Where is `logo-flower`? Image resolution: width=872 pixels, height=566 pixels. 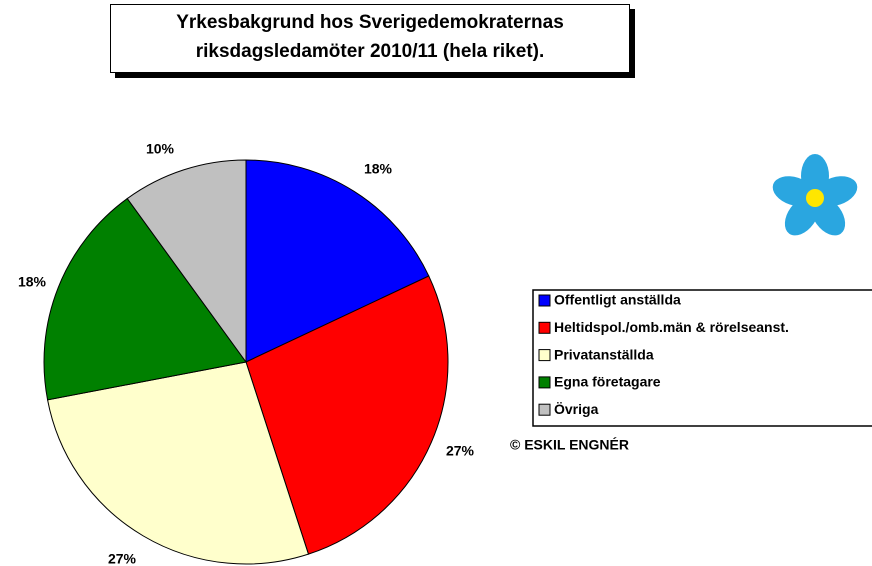
logo-flower is located at coordinates (815, 195).